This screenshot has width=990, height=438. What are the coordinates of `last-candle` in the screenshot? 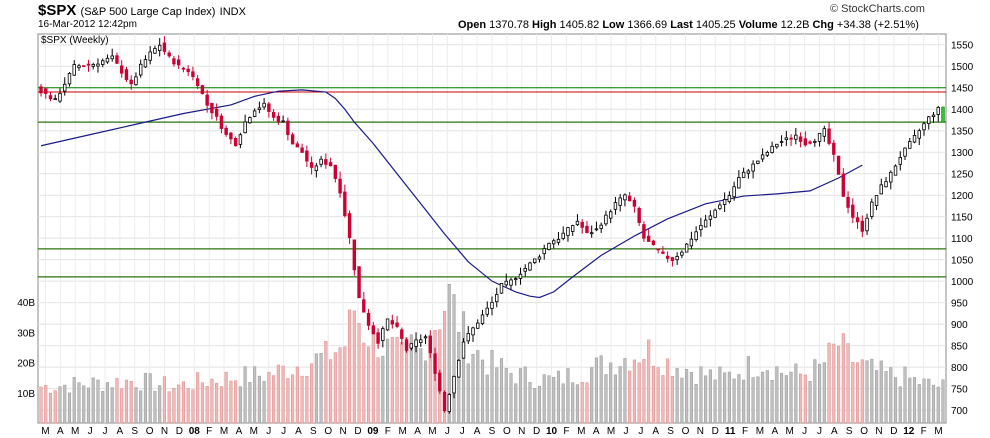 It's located at (943, 114).